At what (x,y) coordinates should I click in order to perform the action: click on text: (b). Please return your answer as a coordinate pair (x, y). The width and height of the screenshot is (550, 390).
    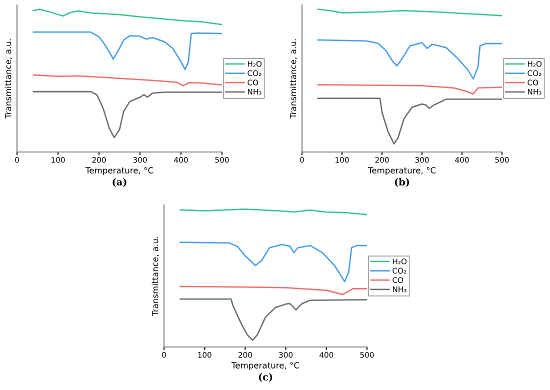
    Looking at the image, I should click on (402, 182).